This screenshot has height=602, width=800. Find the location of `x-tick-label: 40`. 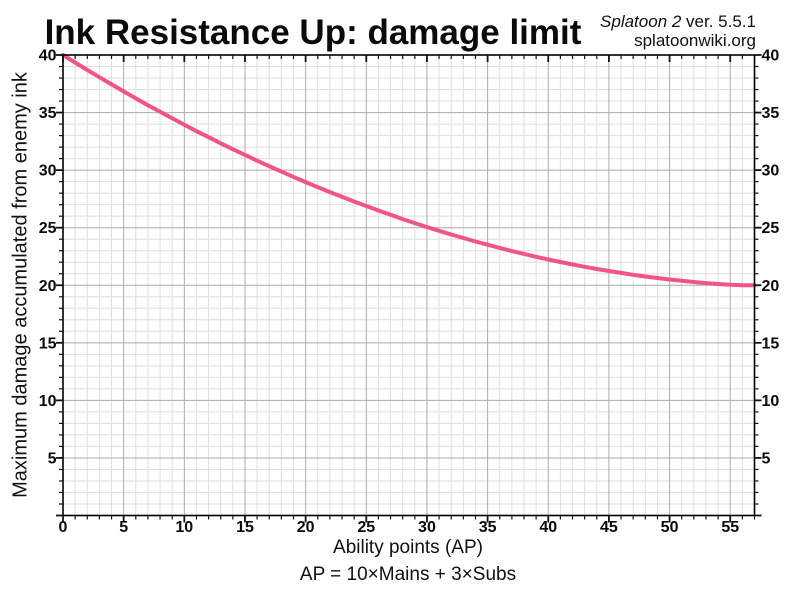

x-tick-label: 40 is located at coordinates (548, 527).